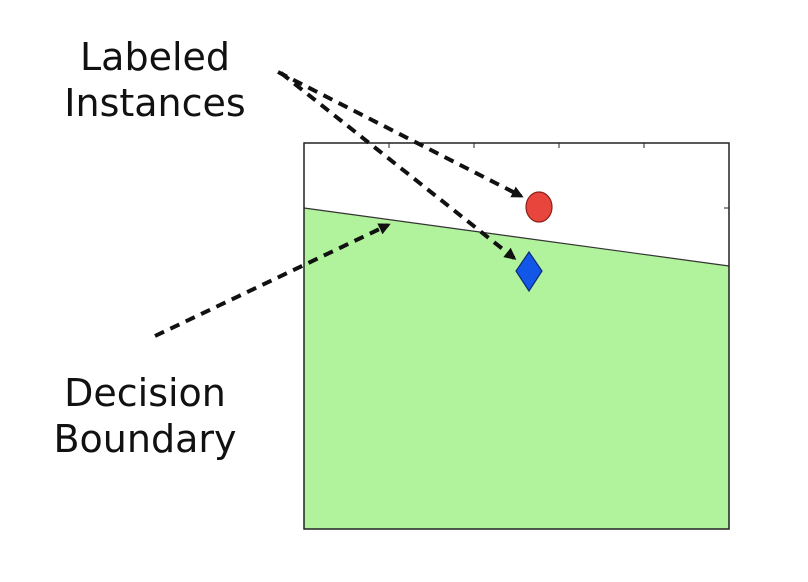 This screenshot has height=582, width=808. Describe the element at coordinates (145, 416) in the screenshot. I see `decision-boundary-label: Decision Boundary` at that location.